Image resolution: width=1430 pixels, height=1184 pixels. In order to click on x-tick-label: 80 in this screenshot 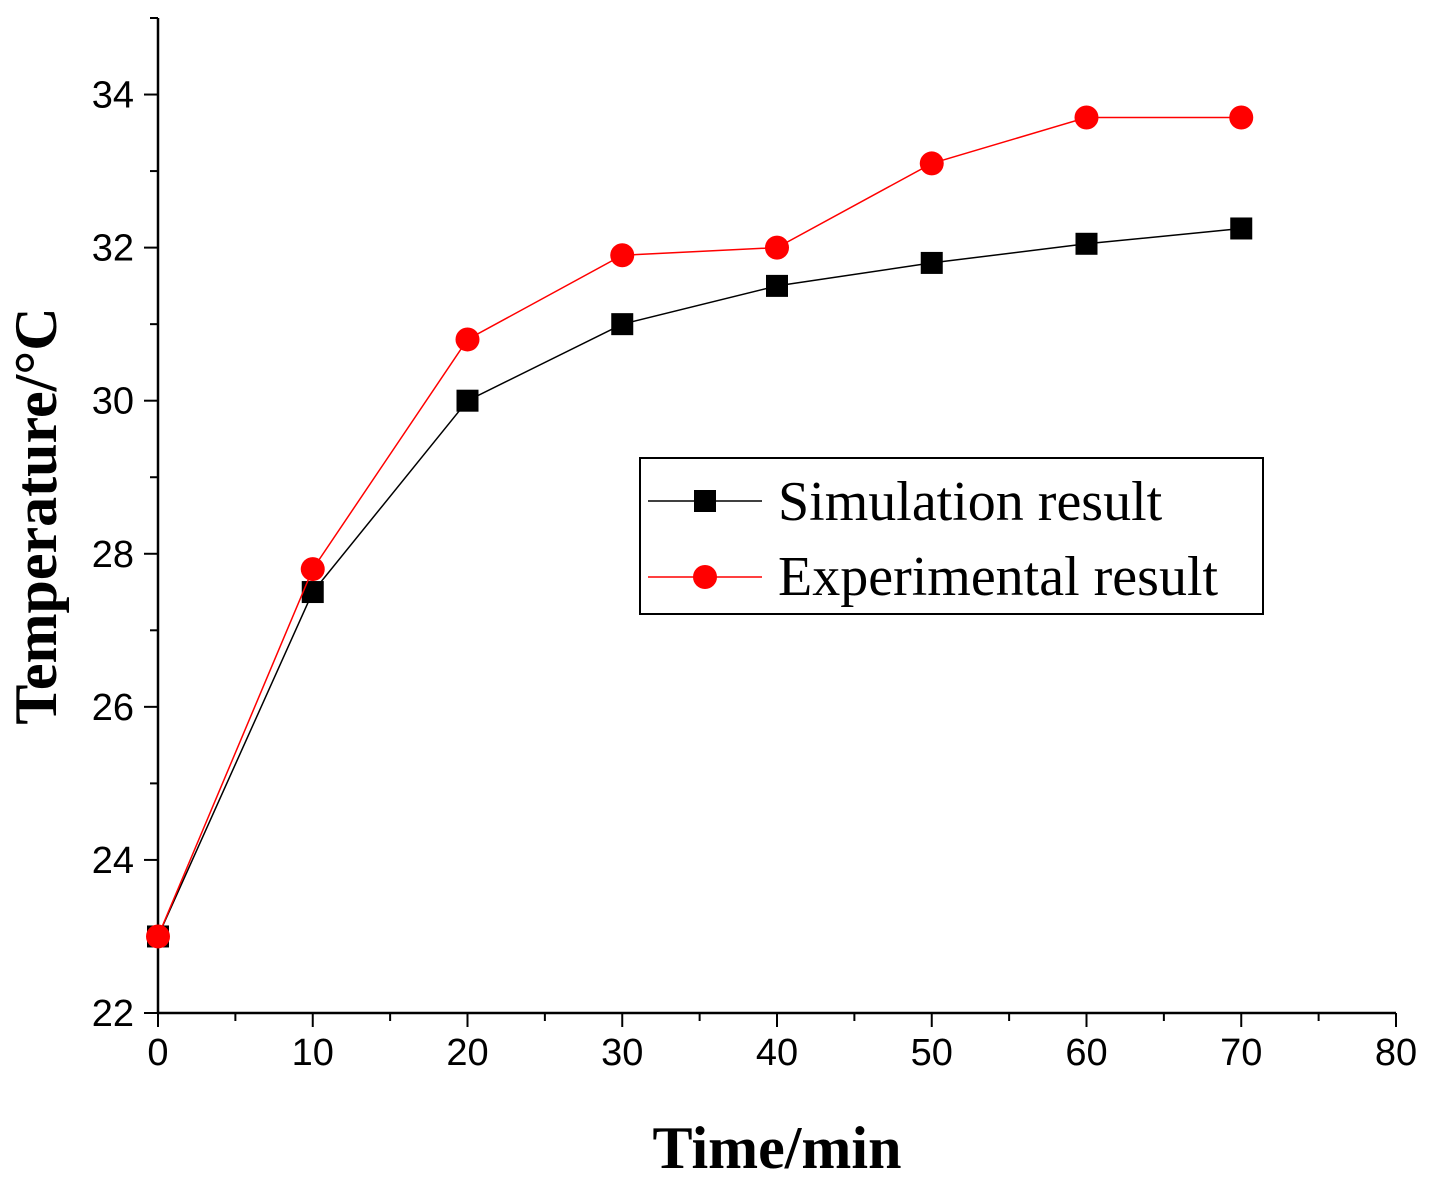, I will do `click(1396, 1053)`.